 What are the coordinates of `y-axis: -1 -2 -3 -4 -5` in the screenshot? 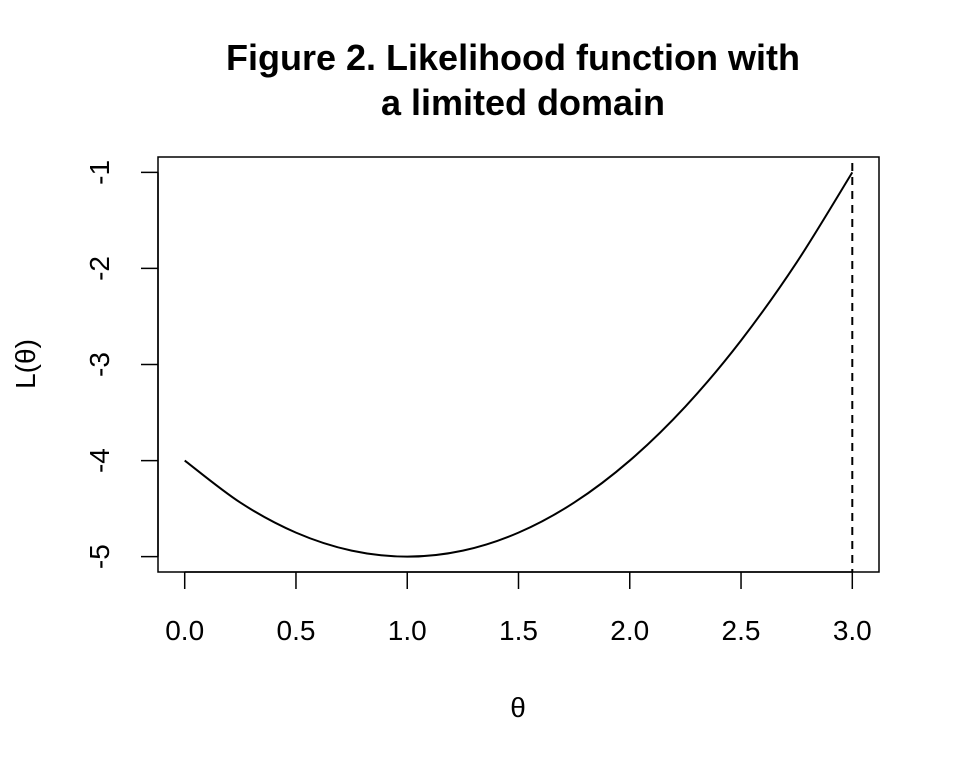 It's located at (121, 364).